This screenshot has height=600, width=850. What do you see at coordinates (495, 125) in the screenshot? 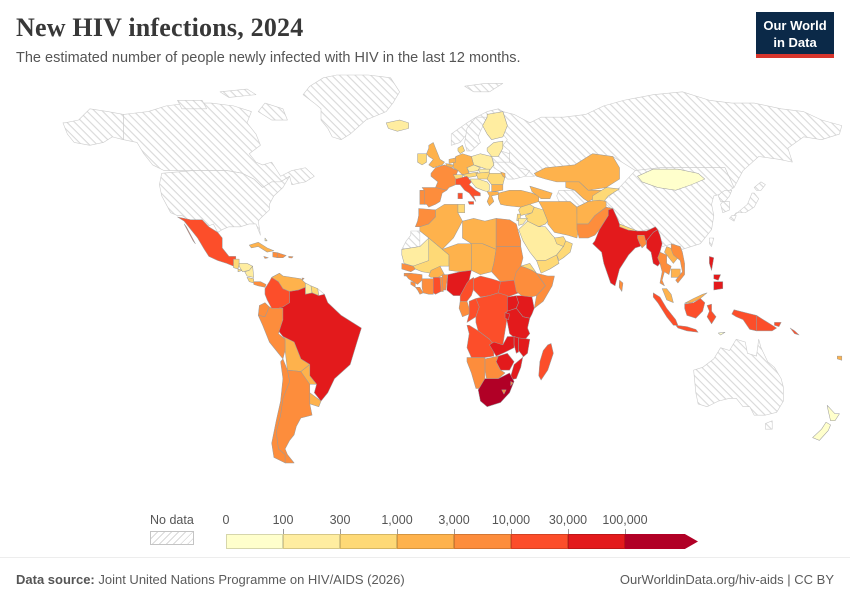
I see `country-finland` at bounding box center [495, 125].